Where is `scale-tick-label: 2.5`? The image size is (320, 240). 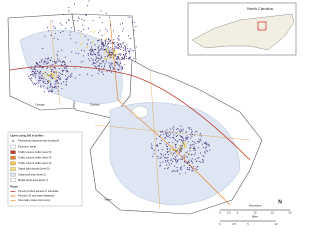 scale-tick-label: 2.5 is located at coordinates (229, 213).